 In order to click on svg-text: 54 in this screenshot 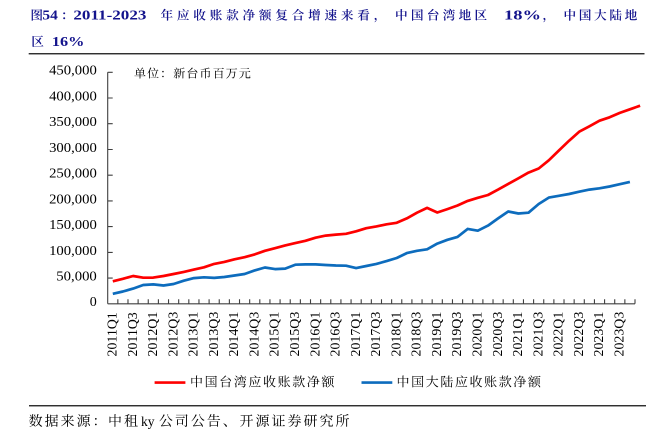, I will do `click(49, 16)`.